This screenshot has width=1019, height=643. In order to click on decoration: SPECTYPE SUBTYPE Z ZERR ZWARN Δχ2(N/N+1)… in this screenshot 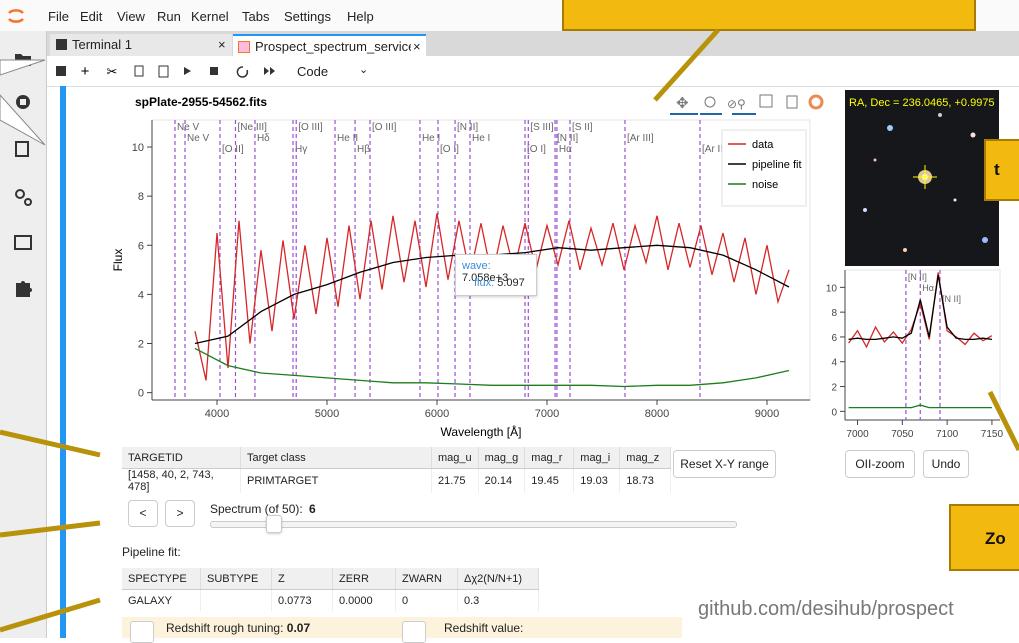, I will do `click(330, 589)`.